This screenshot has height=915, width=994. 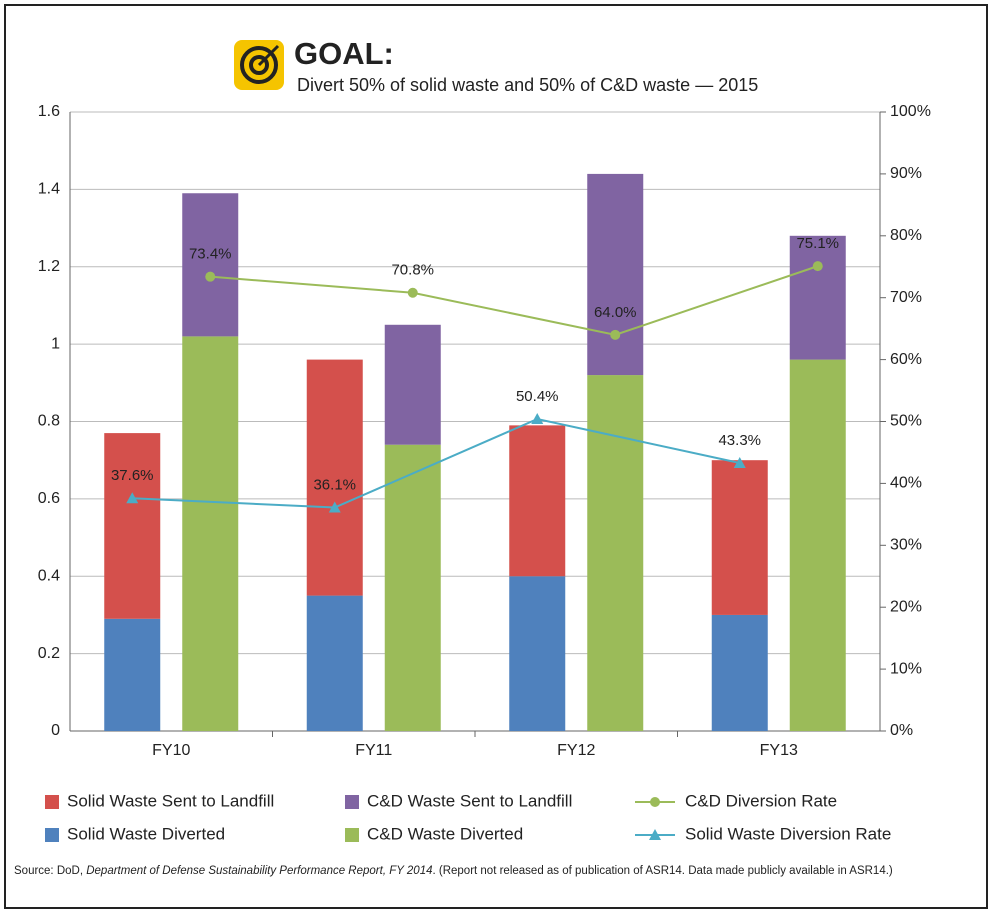 What do you see at coordinates (906, 668) in the screenshot?
I see `y2-tick-label: 10%` at bounding box center [906, 668].